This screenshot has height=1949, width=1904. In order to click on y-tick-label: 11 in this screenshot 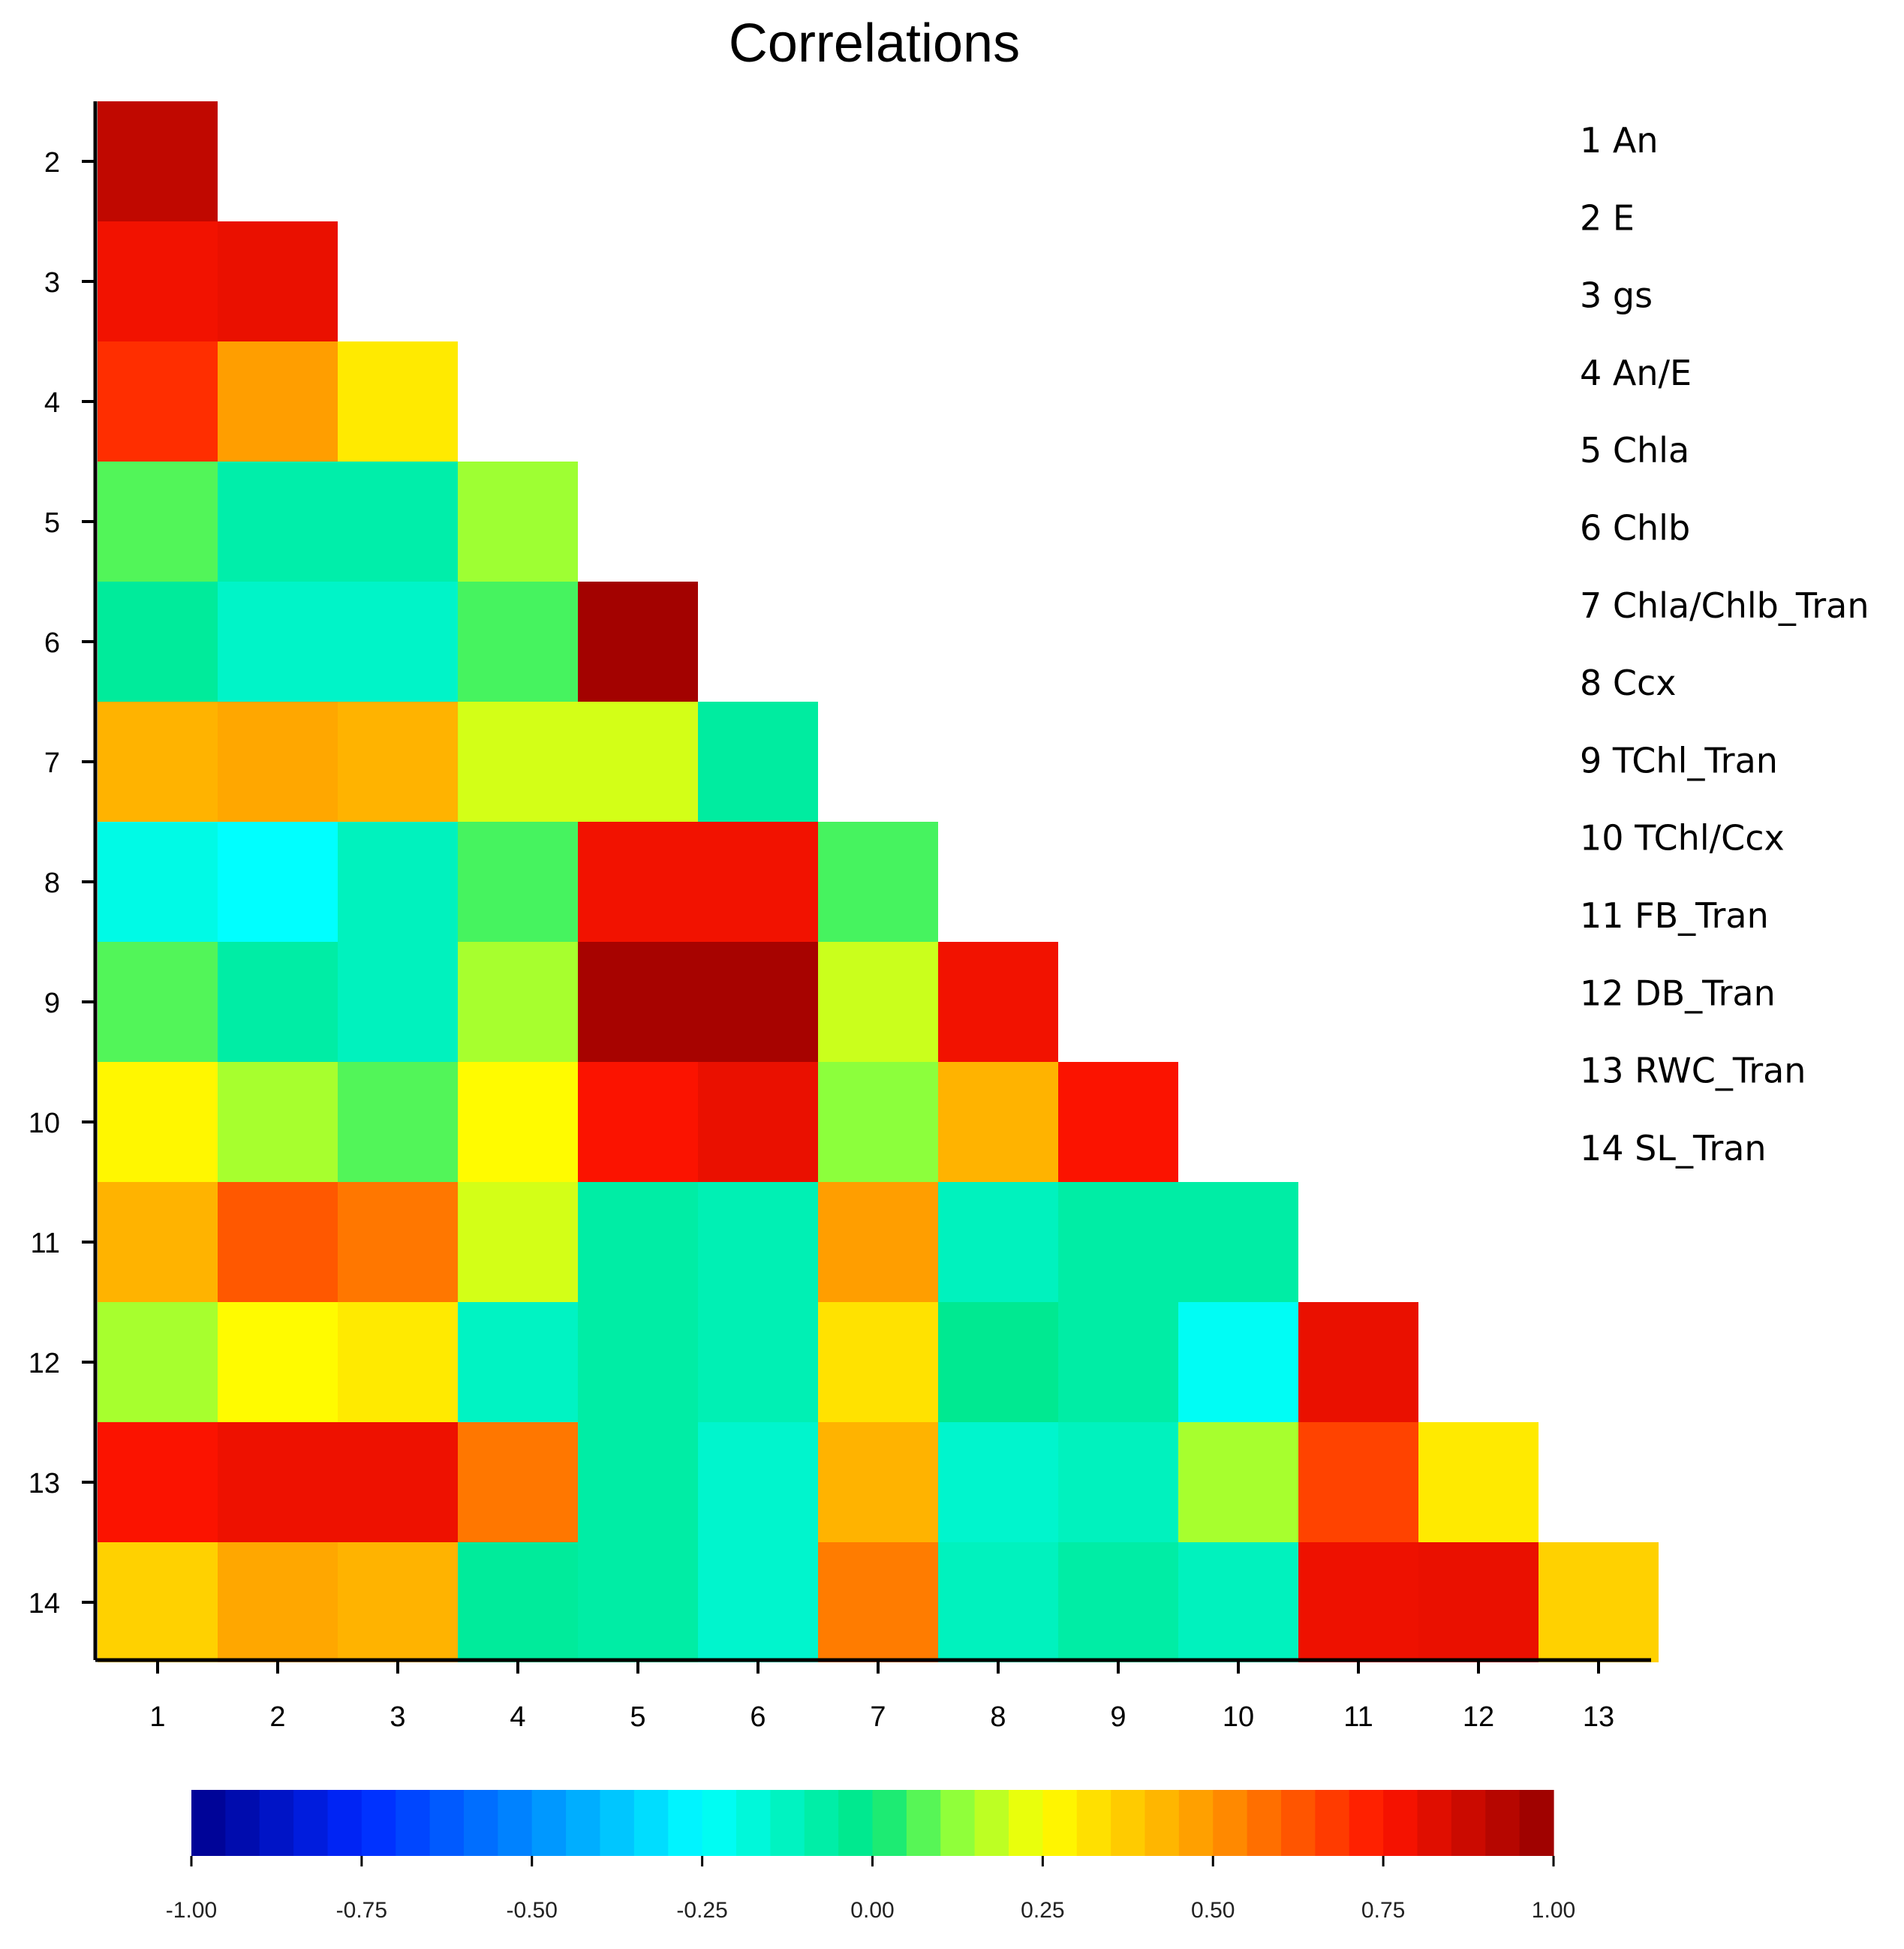, I will do `click(45, 1243)`.